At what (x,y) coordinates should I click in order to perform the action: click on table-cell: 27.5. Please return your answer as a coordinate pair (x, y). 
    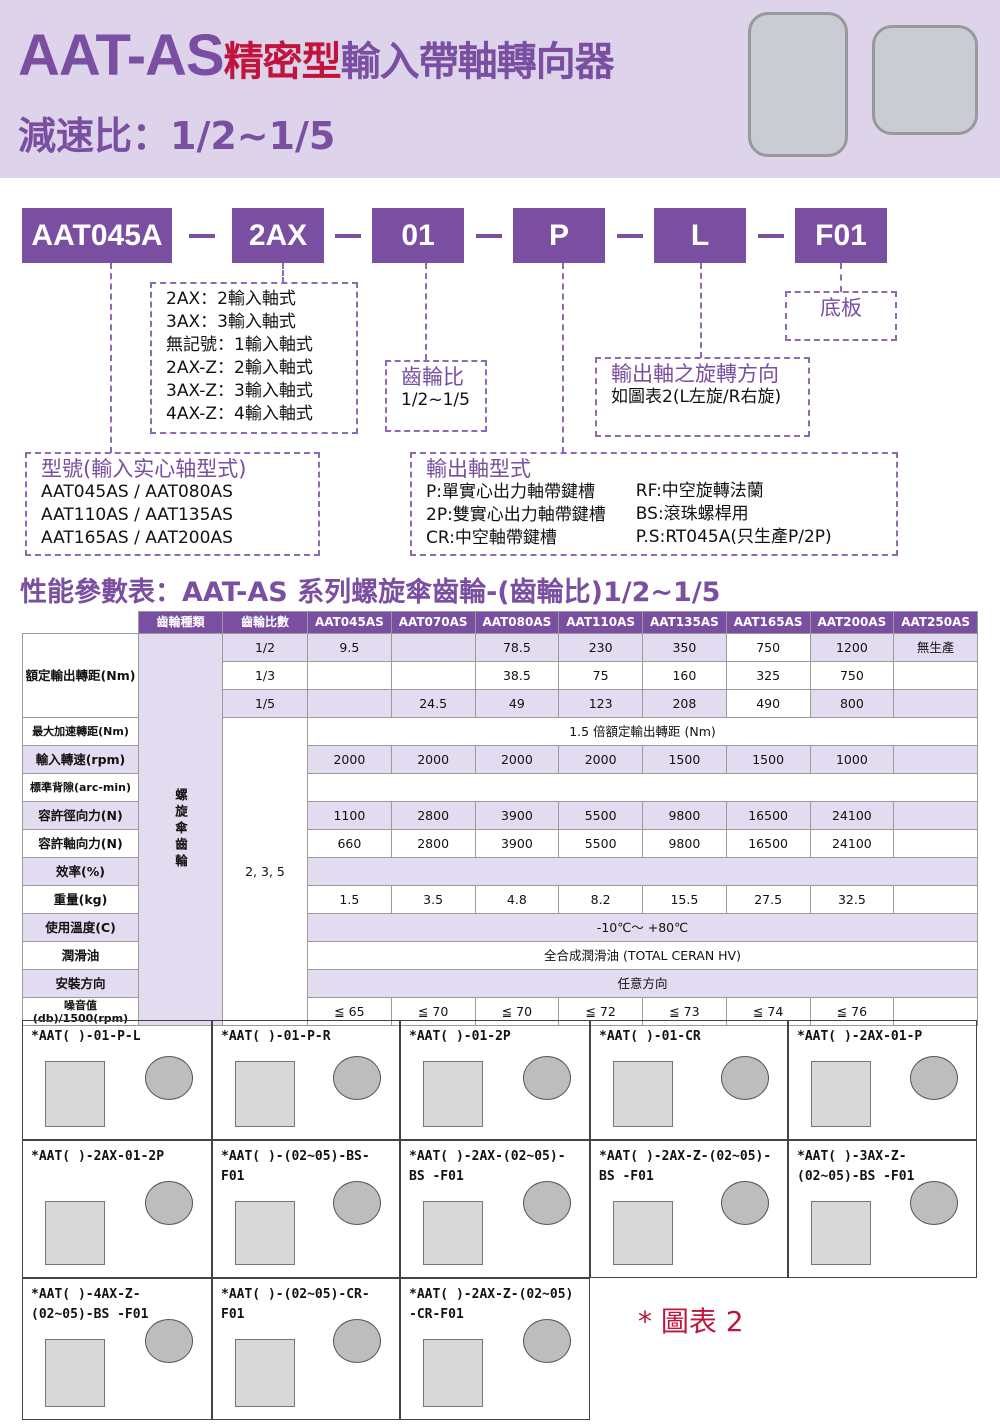
    Looking at the image, I should click on (768, 899).